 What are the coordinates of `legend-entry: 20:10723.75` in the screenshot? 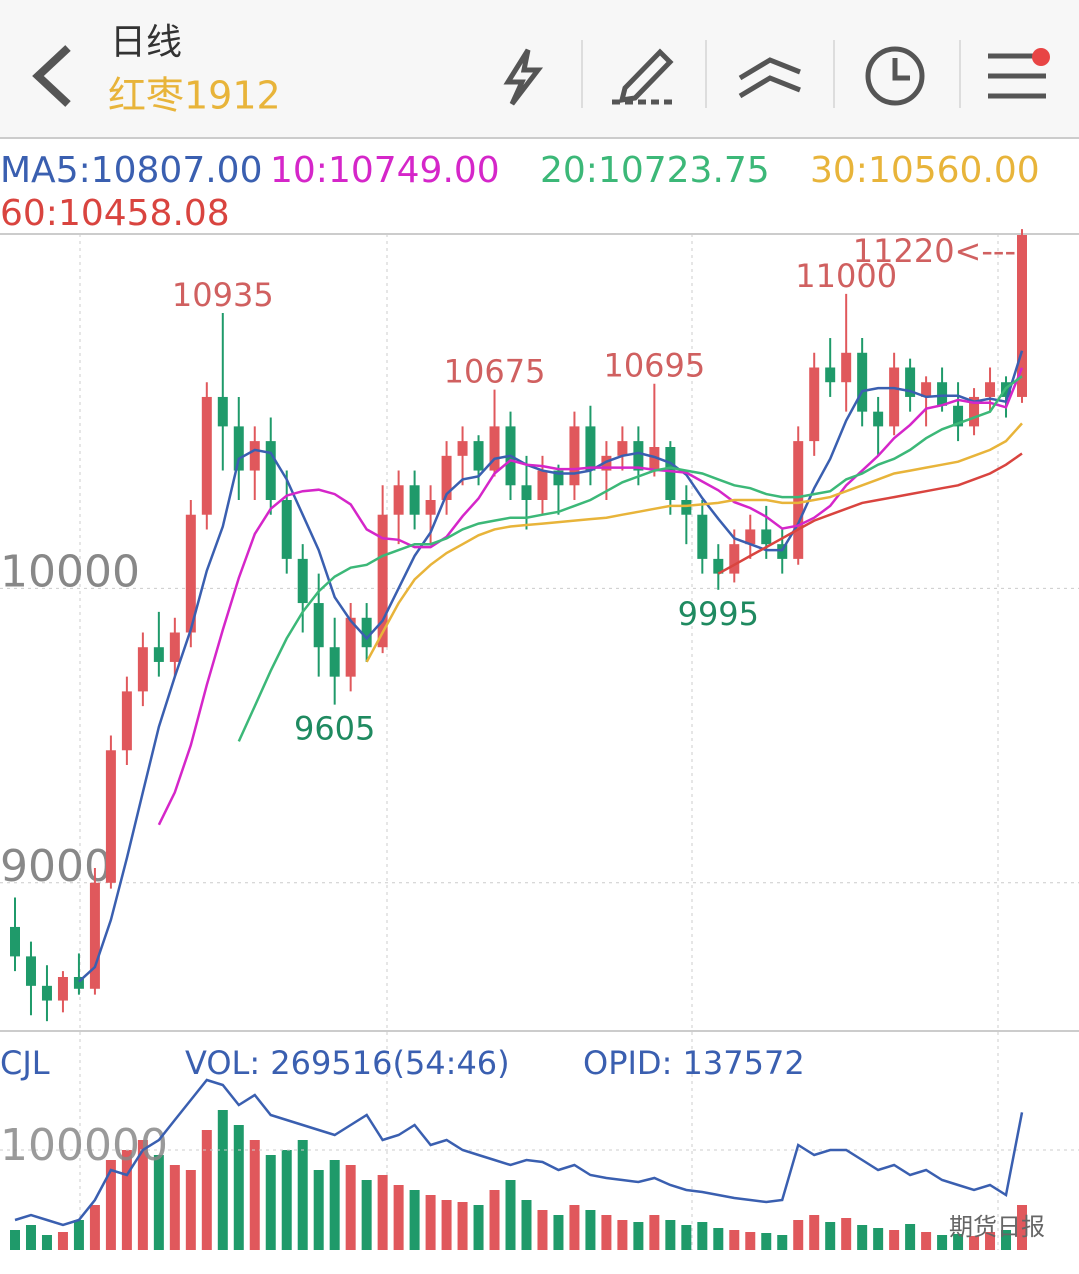 It's located at (655, 170).